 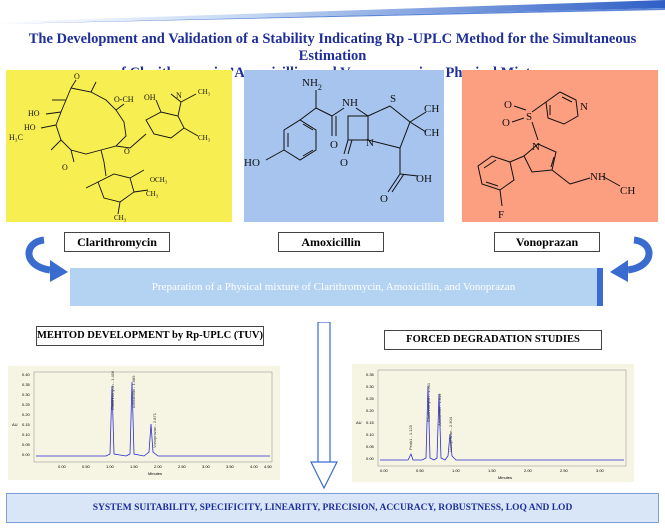 What do you see at coordinates (370, 446) in the screenshot?
I see `chrom2-ytick: 0.05` at bounding box center [370, 446].